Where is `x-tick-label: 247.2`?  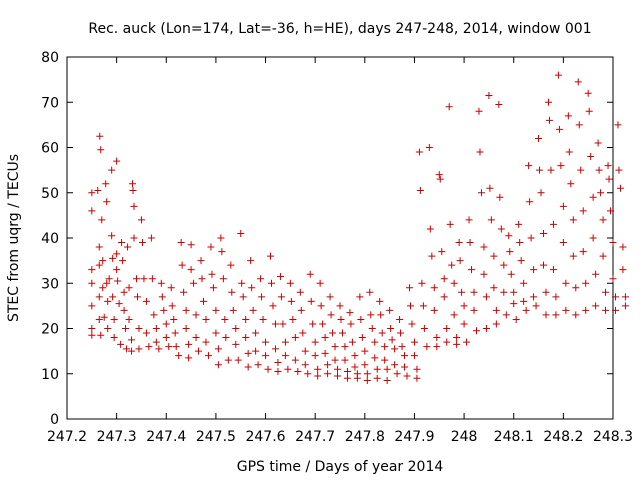
x-tick-label: 247.2 is located at coordinates (67, 437).